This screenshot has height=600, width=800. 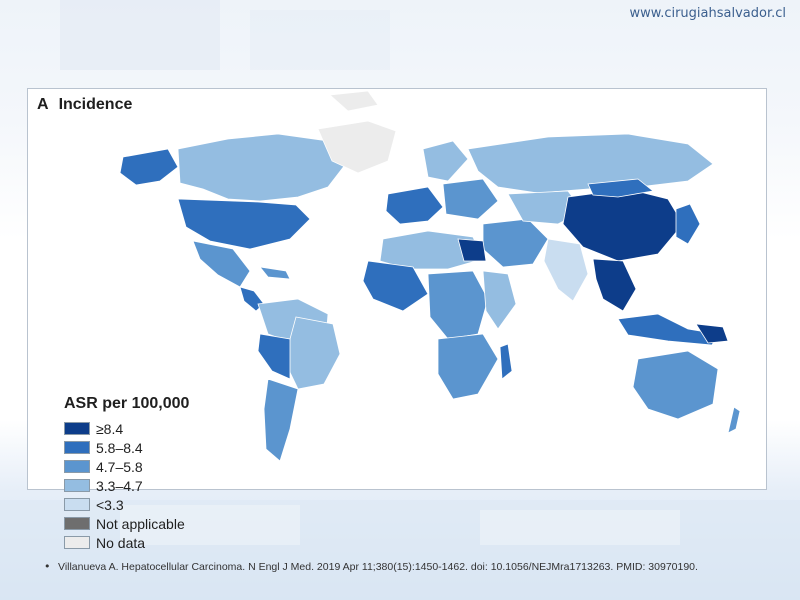 What do you see at coordinates (119, 485) in the screenshot?
I see `legend-label: 3.3–4.7` at bounding box center [119, 485].